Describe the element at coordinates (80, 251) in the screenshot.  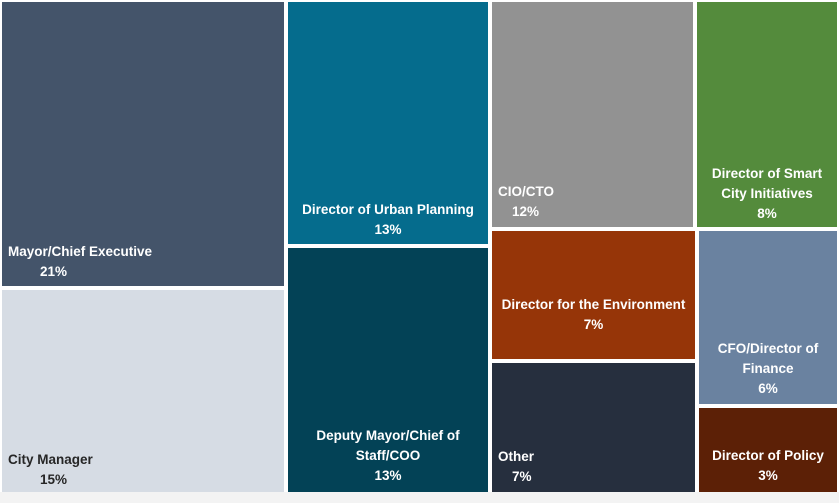
I see `tile-label: Mayor/Chief Executive` at that location.